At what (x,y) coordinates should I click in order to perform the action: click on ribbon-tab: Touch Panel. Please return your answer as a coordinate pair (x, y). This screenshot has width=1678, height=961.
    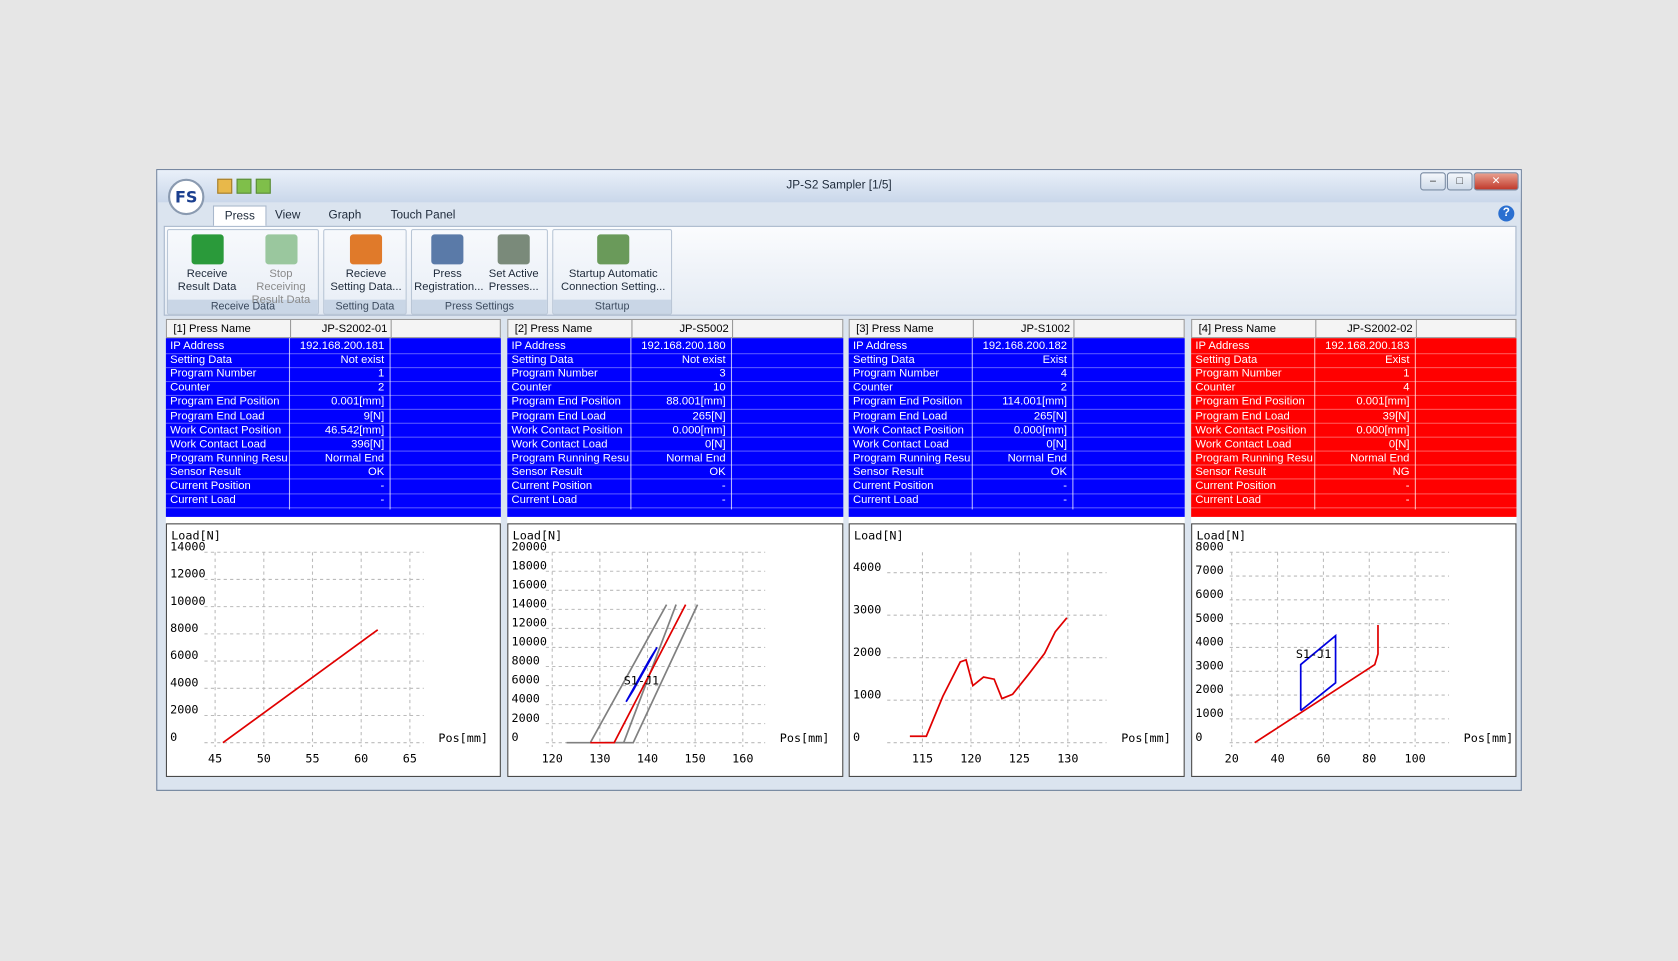
    Looking at the image, I should click on (423, 215).